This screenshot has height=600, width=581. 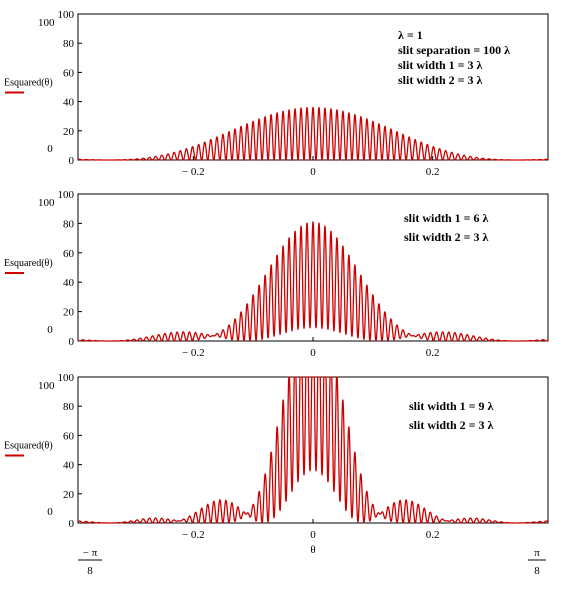 I want to click on annotation: slit width 1 = 3 λ, so click(x=440, y=65).